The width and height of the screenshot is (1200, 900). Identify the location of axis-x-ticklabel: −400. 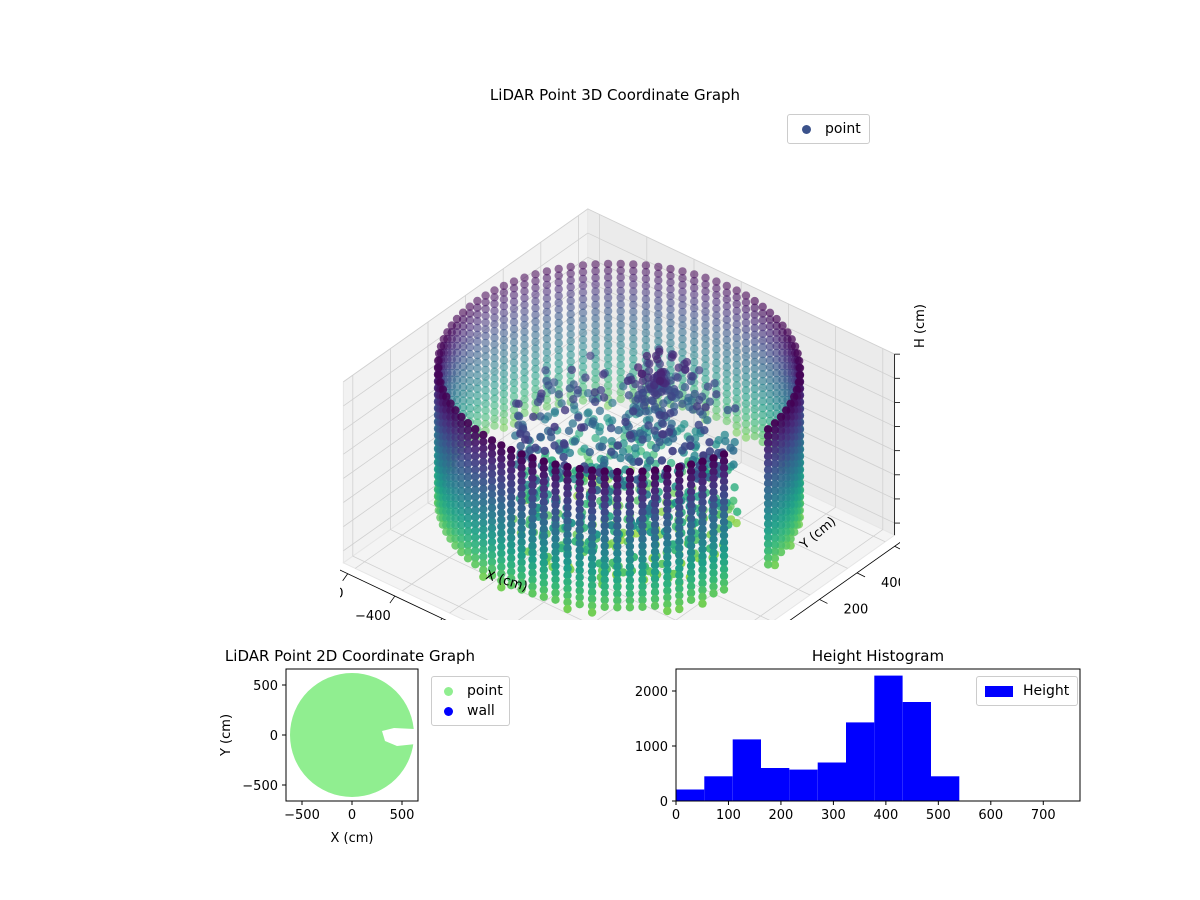
(373, 614).